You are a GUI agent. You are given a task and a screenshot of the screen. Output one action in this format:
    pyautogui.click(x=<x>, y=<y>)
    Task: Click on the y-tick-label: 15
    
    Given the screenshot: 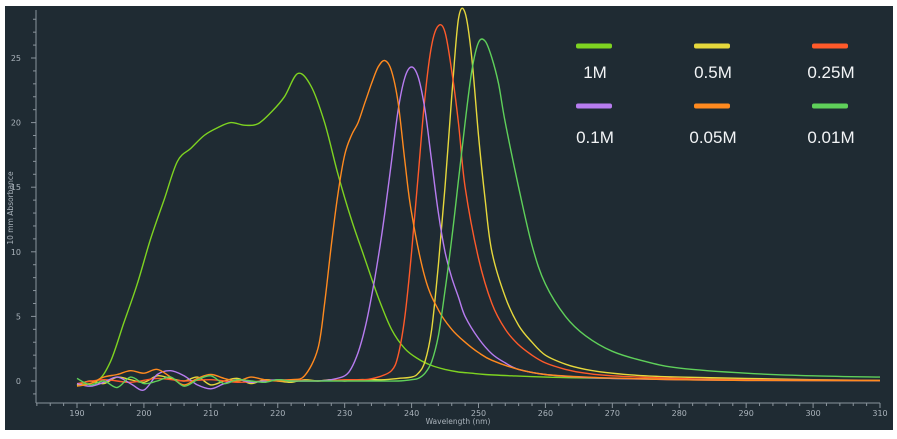 What is the action you would take?
    pyautogui.click(x=16, y=187)
    